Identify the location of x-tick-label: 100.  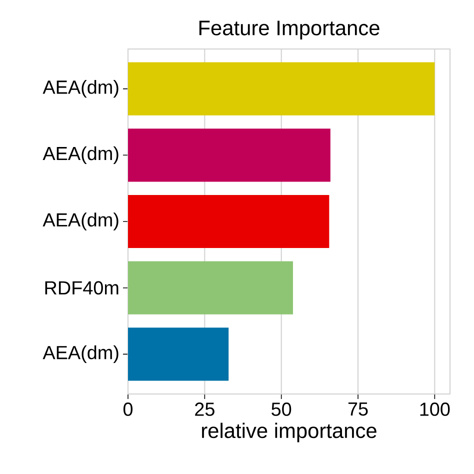
(435, 409).